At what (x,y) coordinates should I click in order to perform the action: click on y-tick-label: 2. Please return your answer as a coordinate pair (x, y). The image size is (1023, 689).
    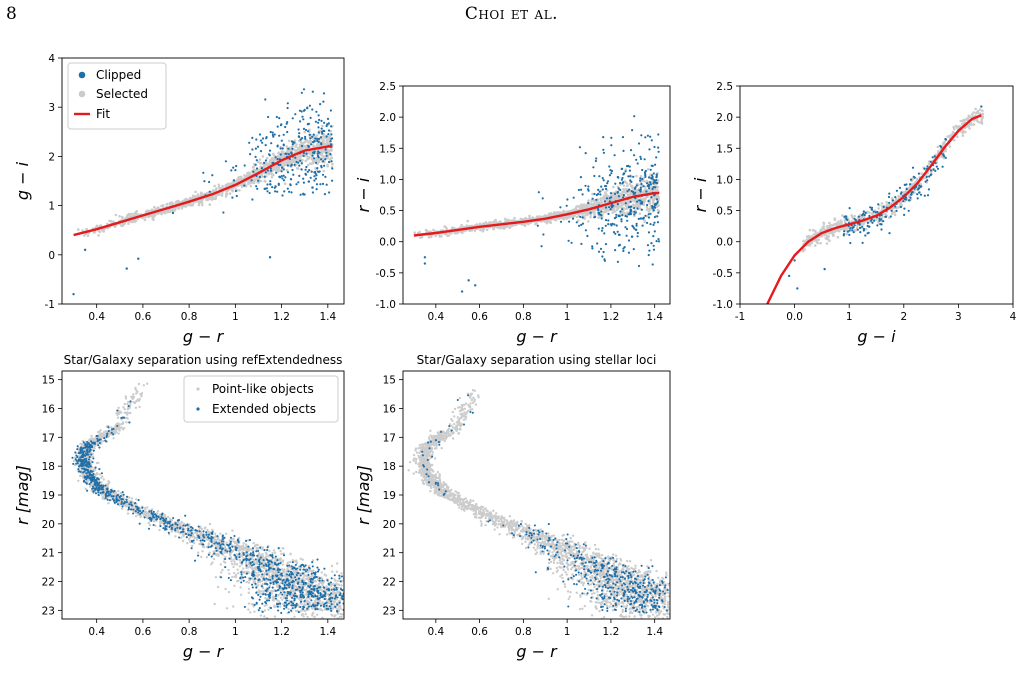
    Looking at the image, I should click on (51, 157).